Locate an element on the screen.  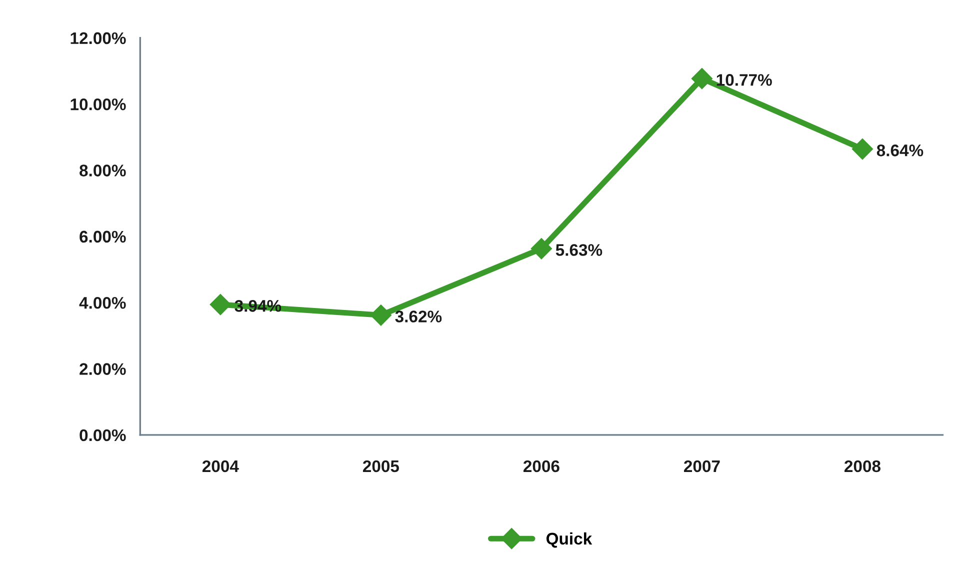
x-tick-label: 2008 is located at coordinates (862, 466).